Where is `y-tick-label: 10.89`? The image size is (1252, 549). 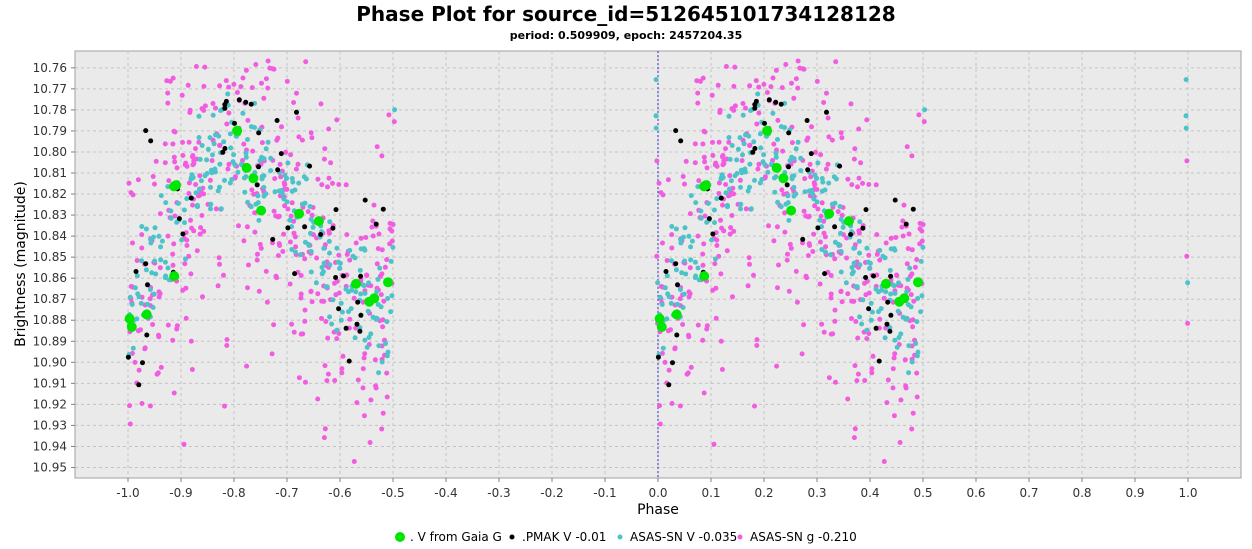 y-tick-label: 10.89 is located at coordinates (50, 341).